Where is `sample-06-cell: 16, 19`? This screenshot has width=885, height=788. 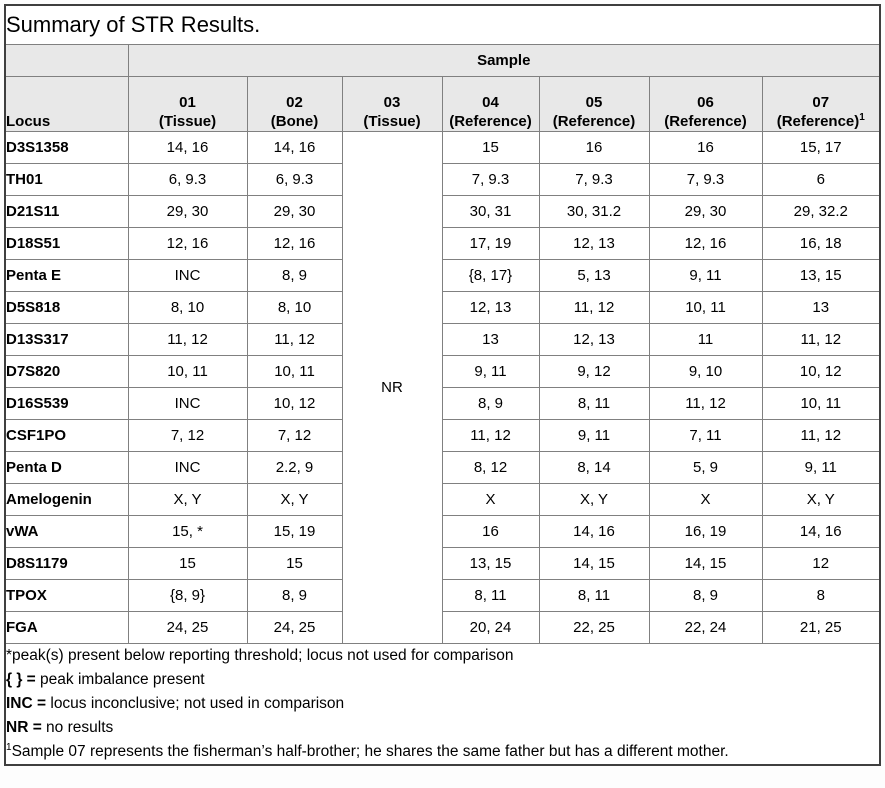
sample-06-cell: 16, 19 is located at coordinates (705, 531).